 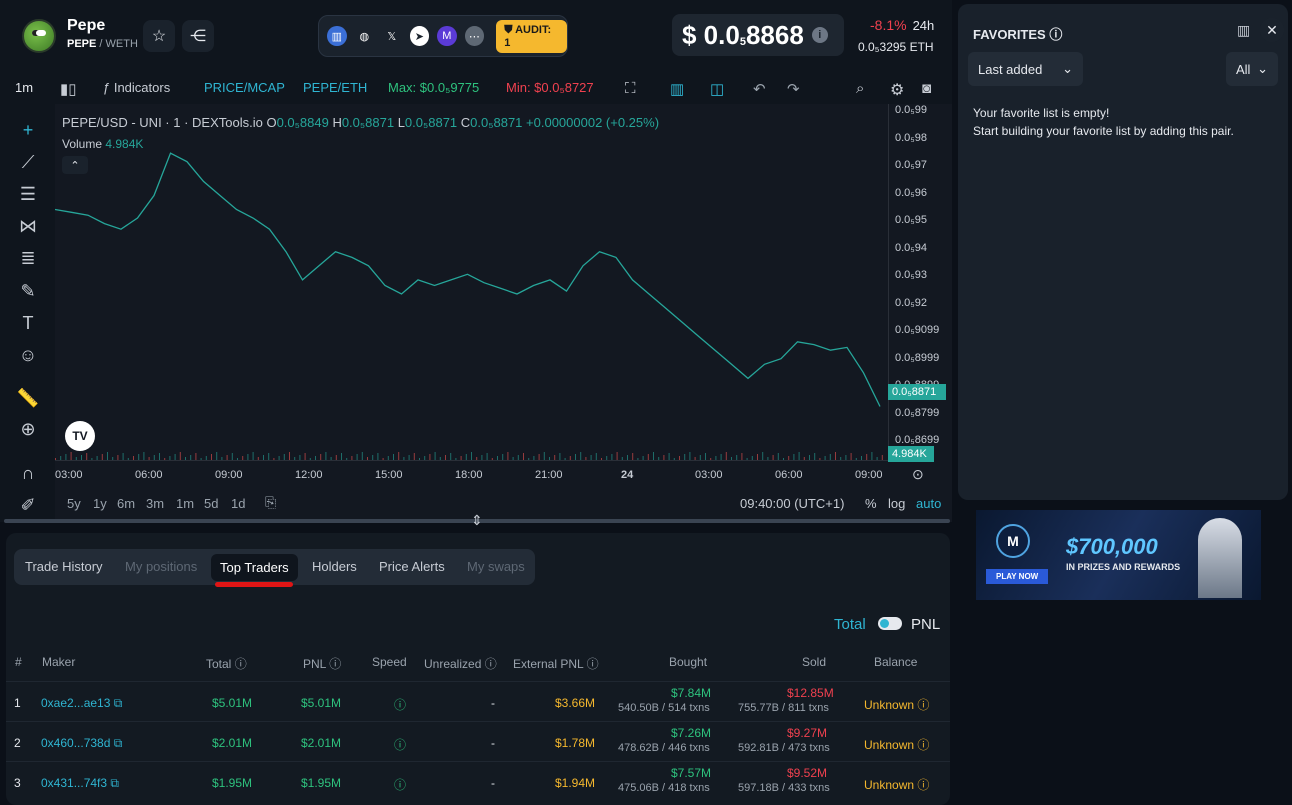 I want to click on lock-draw-icon: ✐, so click(x=28, y=504).